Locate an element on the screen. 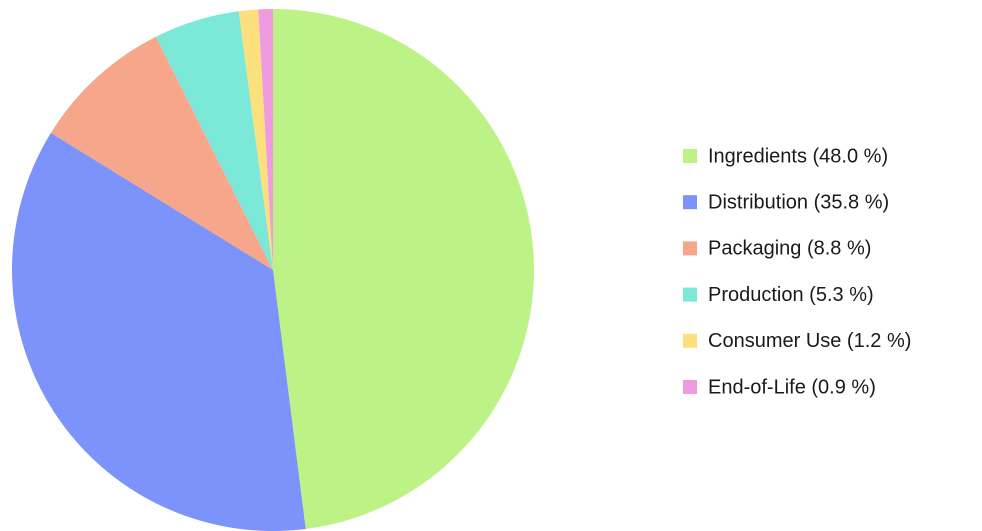 The width and height of the screenshot is (982, 531). legend-label: Consumer Use (1.2 %) is located at coordinates (809, 341).